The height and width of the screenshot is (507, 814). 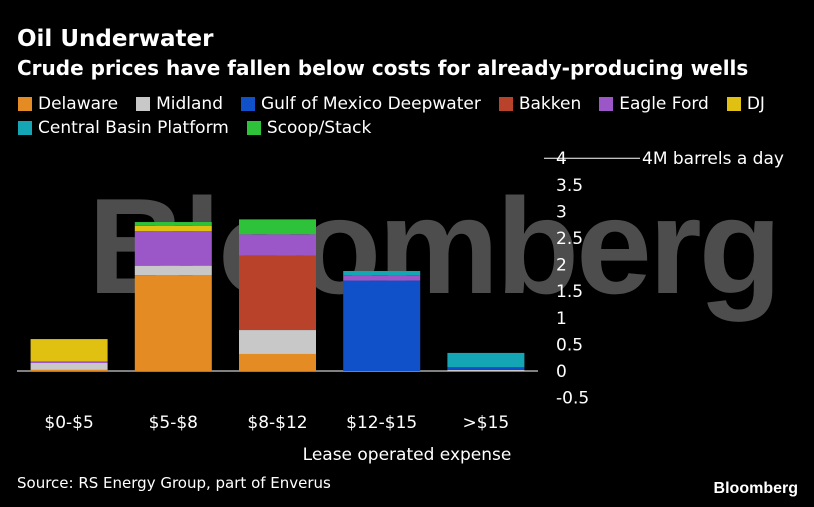 What do you see at coordinates (561, 212) in the screenshot?
I see `y-tick-label: 3` at bounding box center [561, 212].